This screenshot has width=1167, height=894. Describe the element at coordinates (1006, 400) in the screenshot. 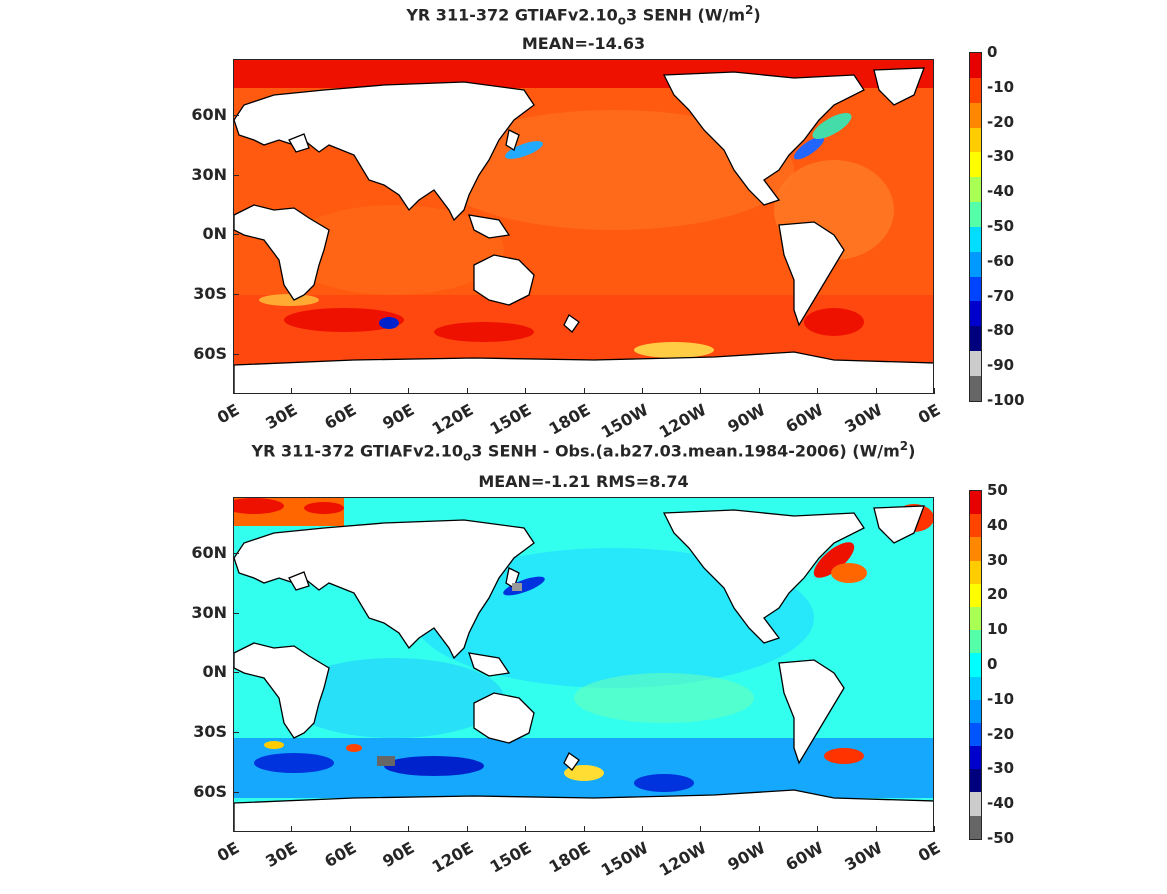

I see `colorbar-tick-label: -100` at that location.